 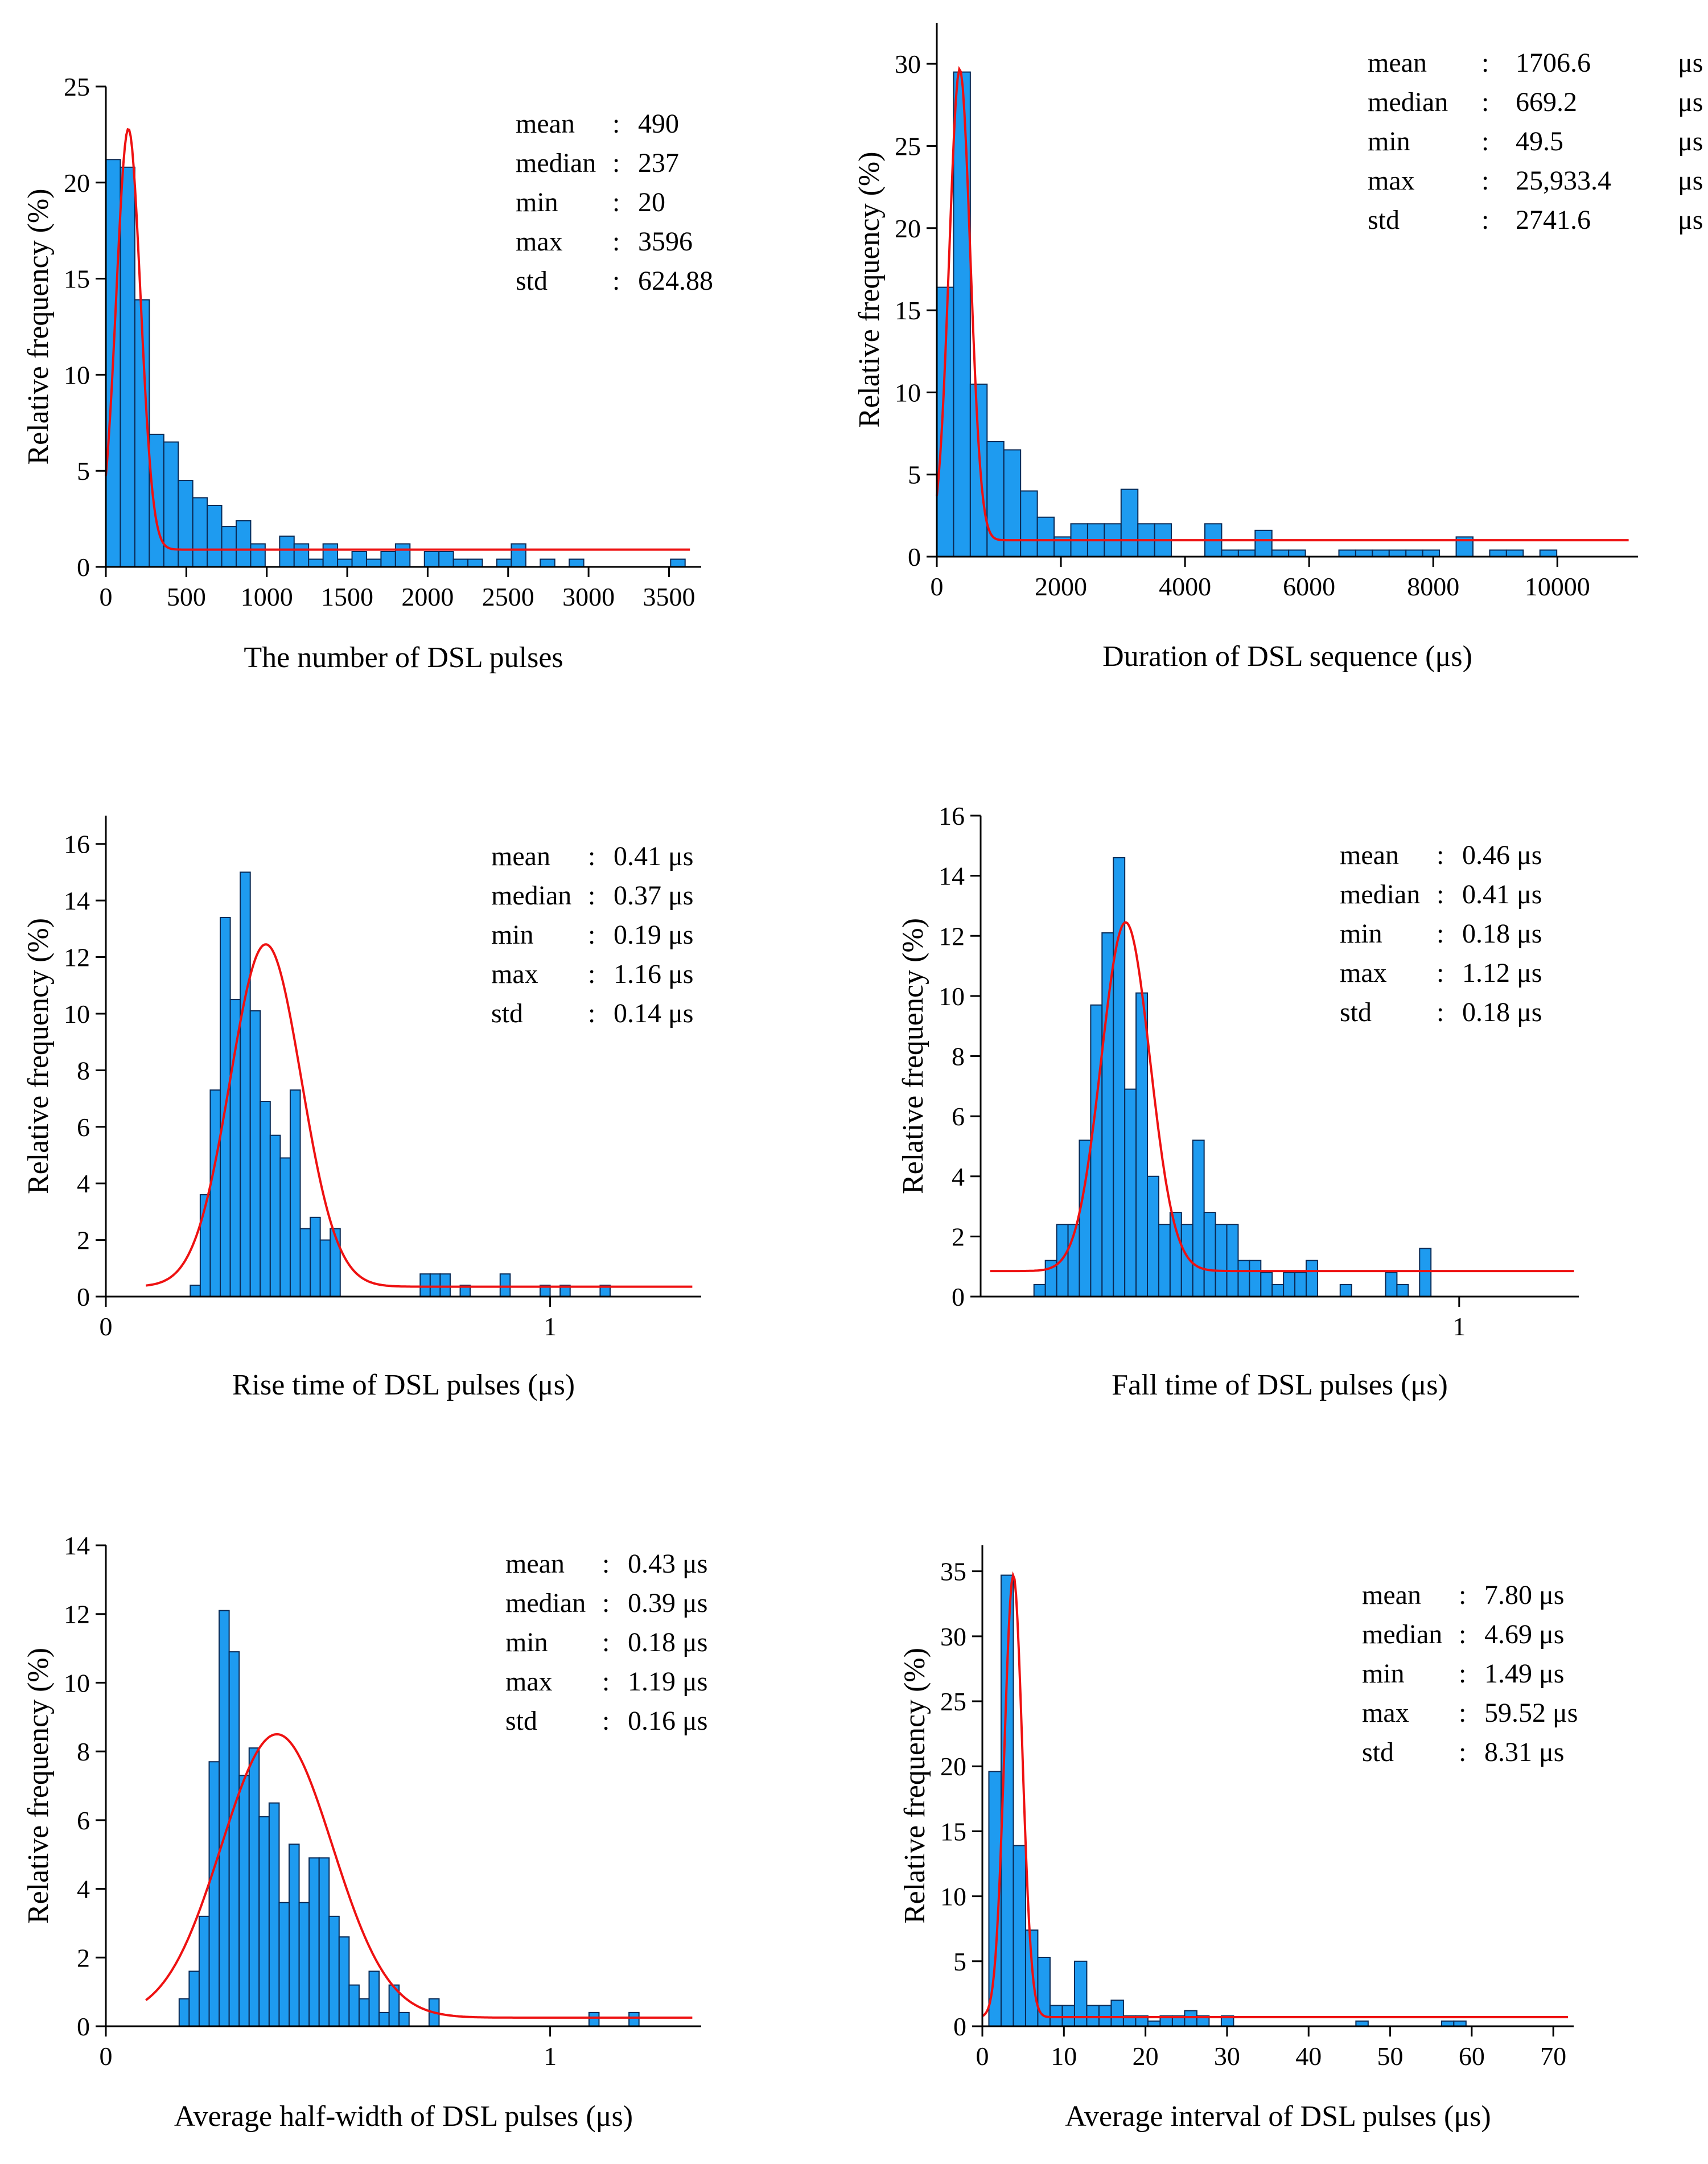 I want to click on stat-value-number: 0.18, so click(x=1486, y=934).